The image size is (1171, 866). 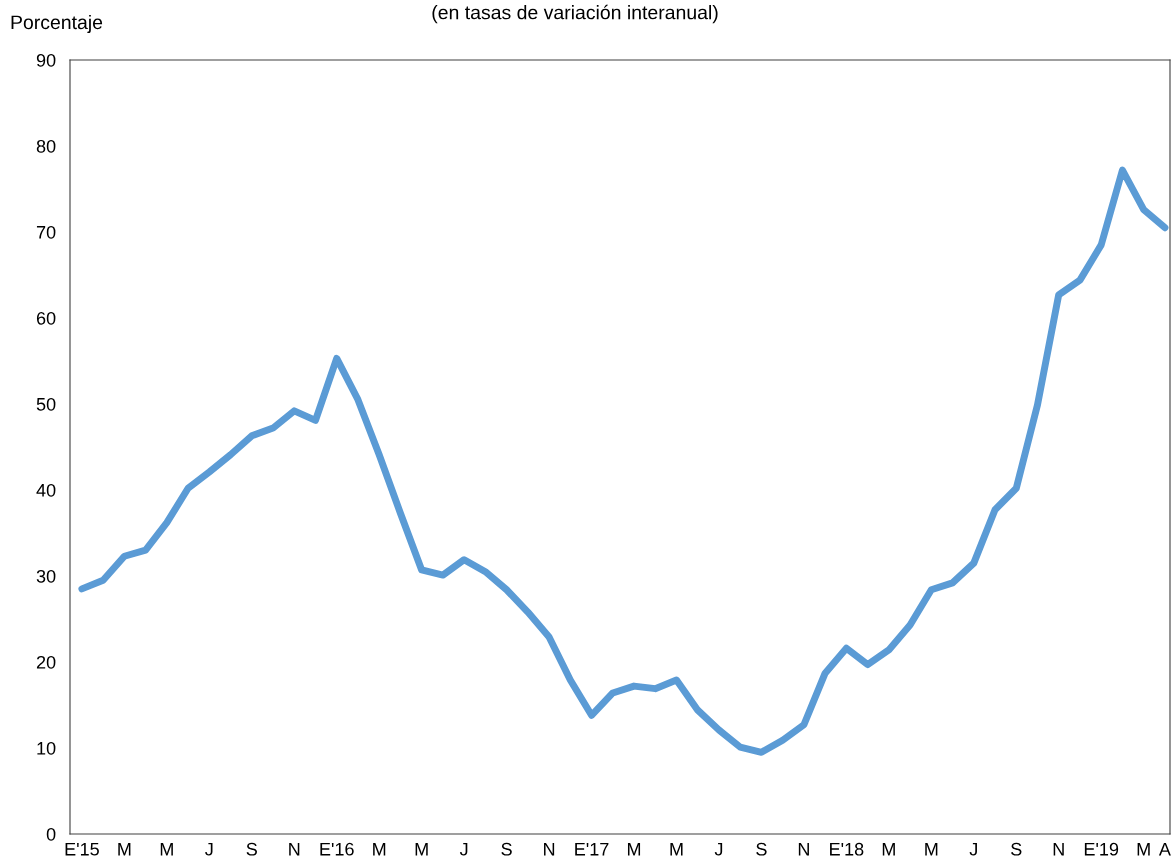 What do you see at coordinates (46, 146) in the screenshot?
I see `y-tick-label: 80` at bounding box center [46, 146].